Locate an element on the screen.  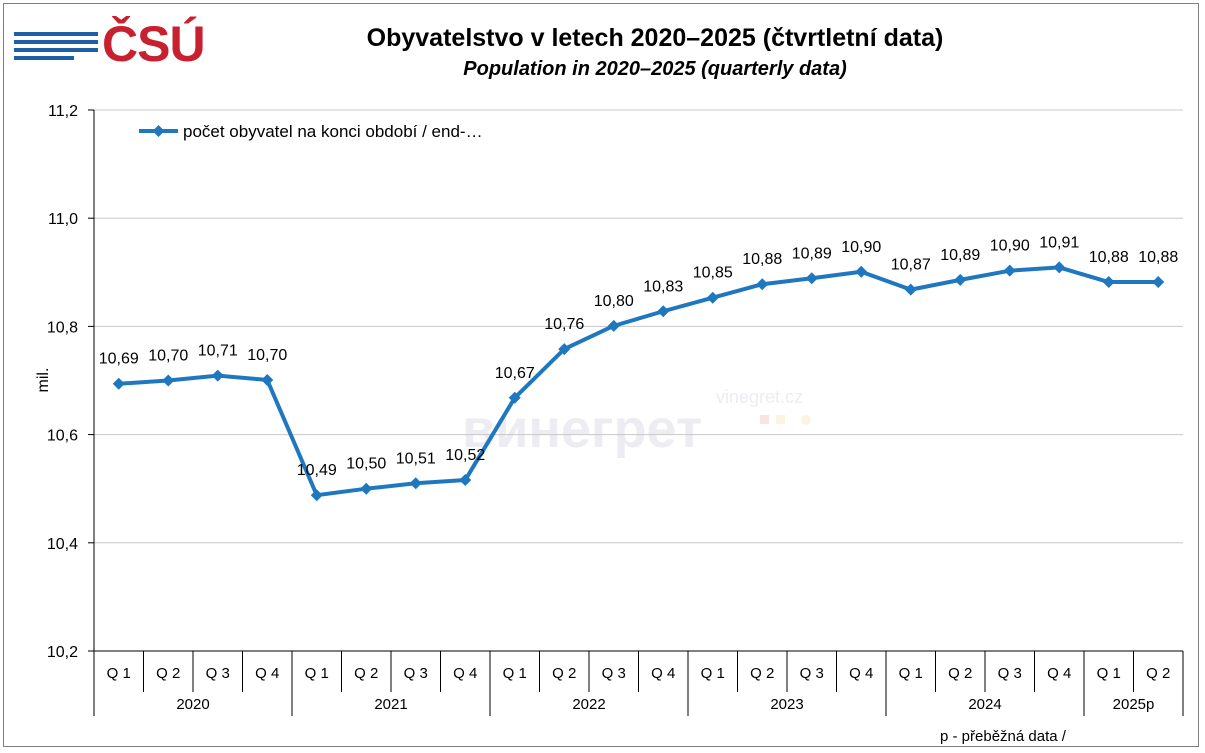
year-label: 2022 is located at coordinates (588, 704).